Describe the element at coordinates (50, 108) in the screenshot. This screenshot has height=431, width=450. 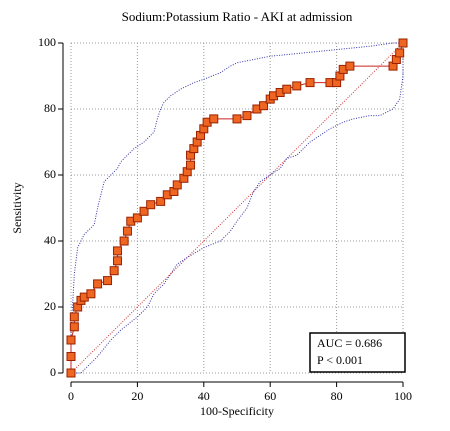
I see `y-tick-label: 80` at that location.